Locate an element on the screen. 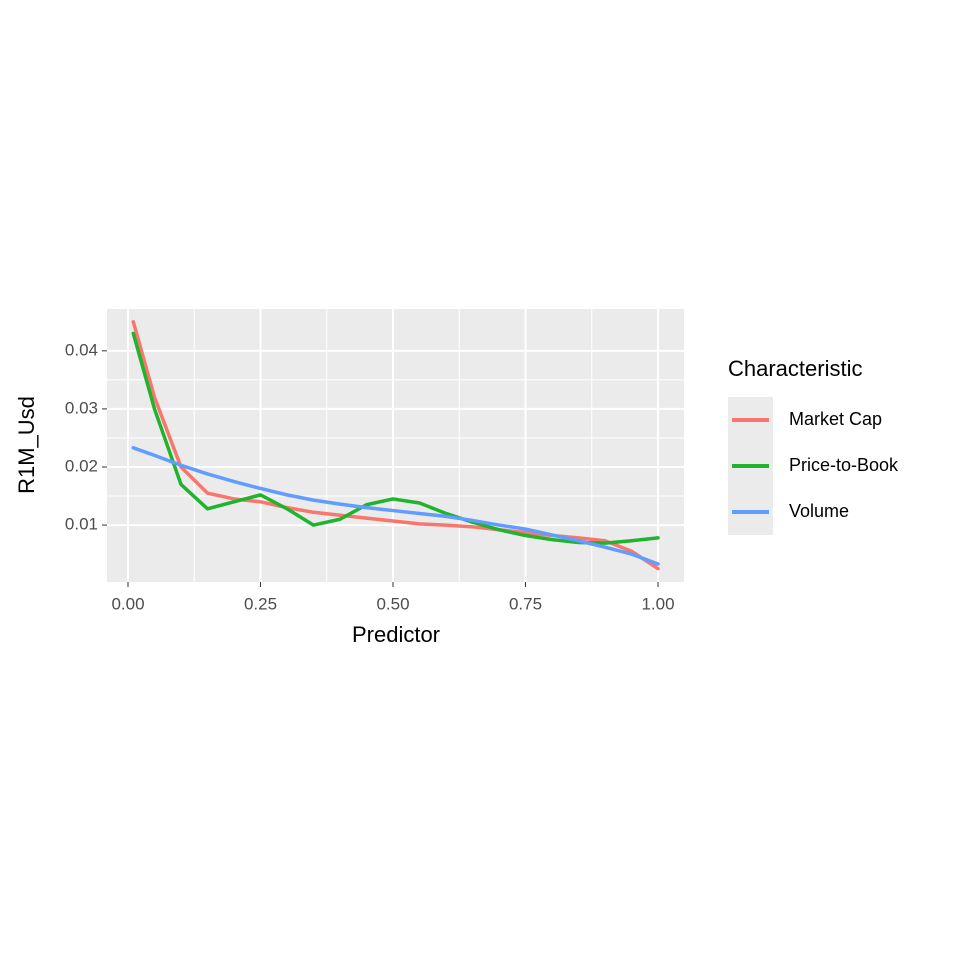 The image size is (960, 960). y-tick-label: 0.03 is located at coordinates (81, 407).